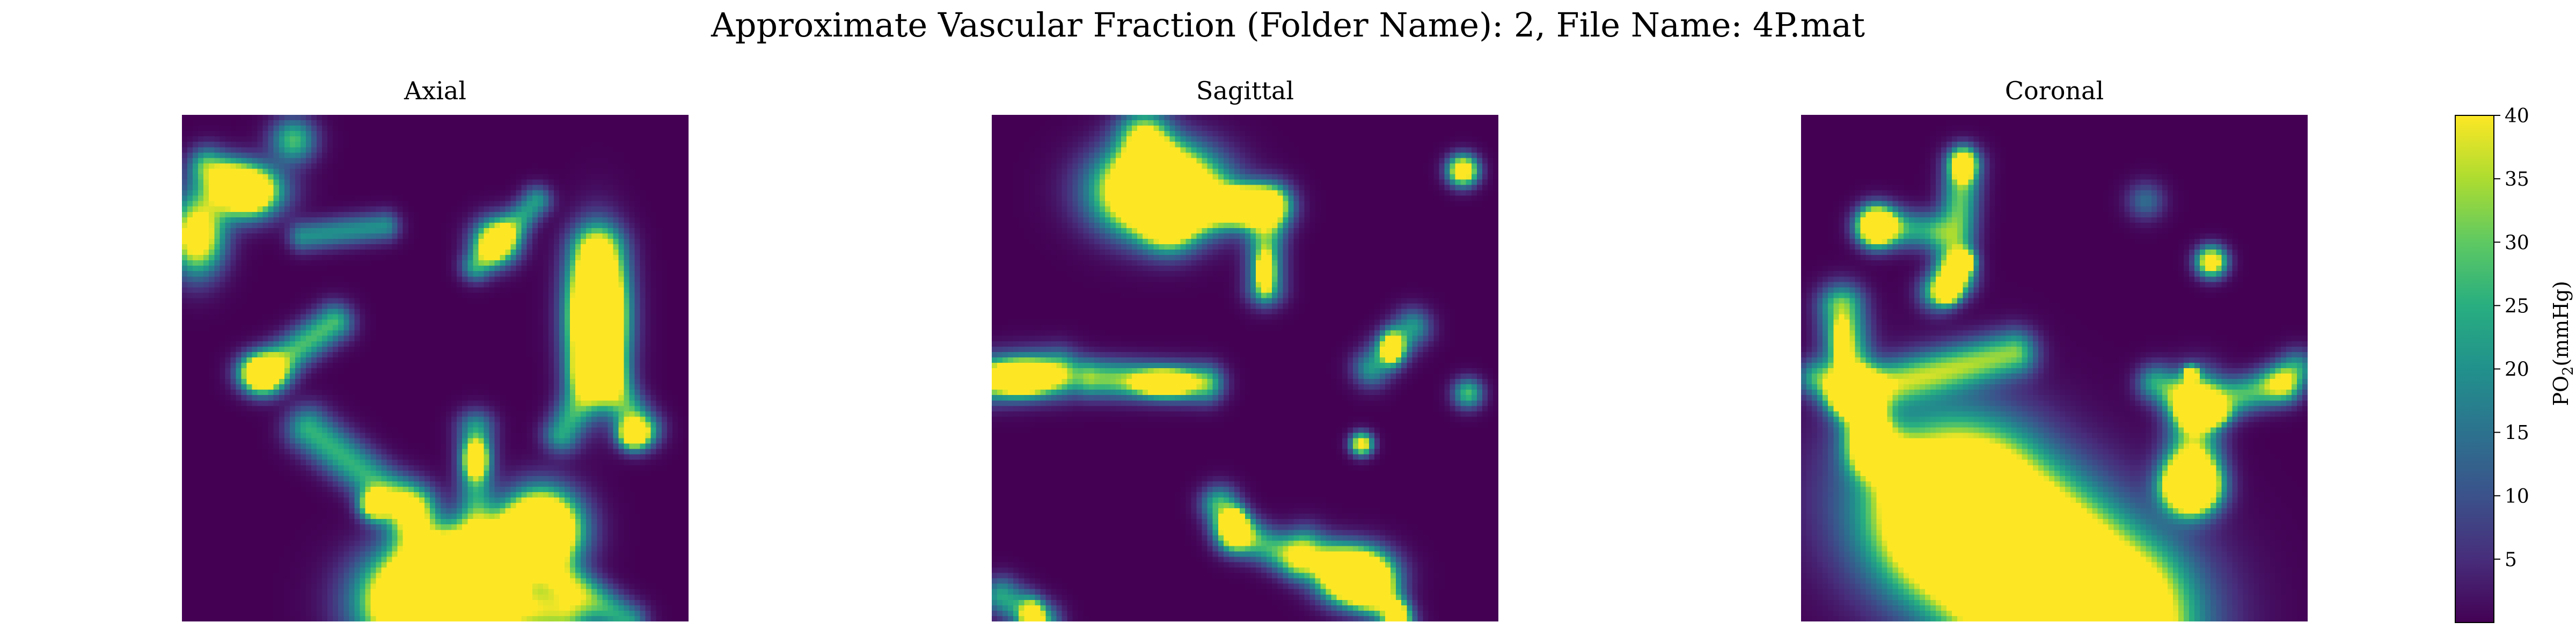 The image size is (2576, 644). What do you see at coordinates (435, 90) in the screenshot?
I see `panel-title-axial: Axial` at bounding box center [435, 90].